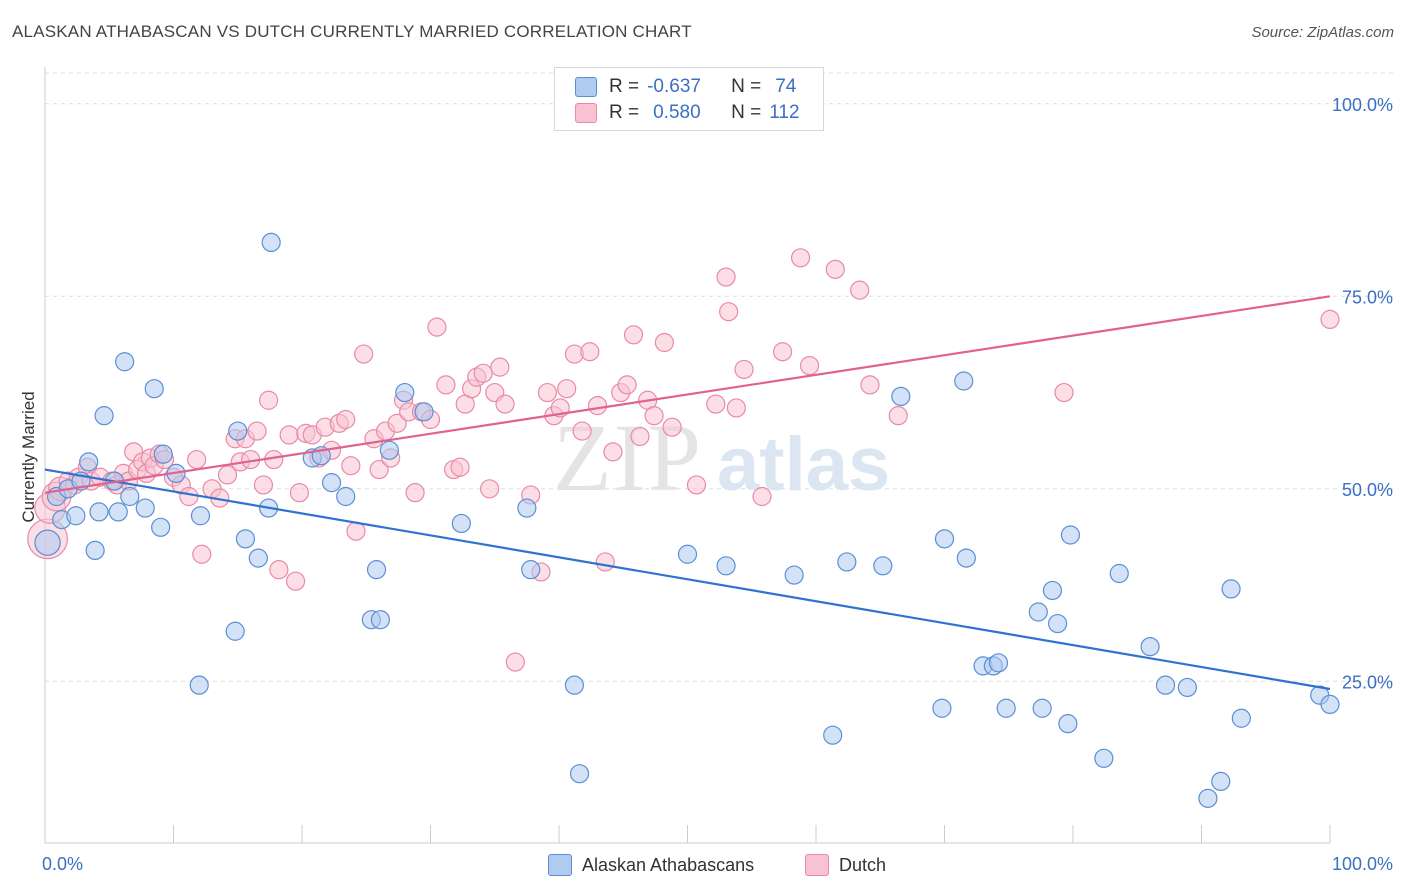 The width and height of the screenshot is (1406, 892). Describe the element at coordinates (624, 112) in the screenshot. I see `legend-r-label: R =` at that location.